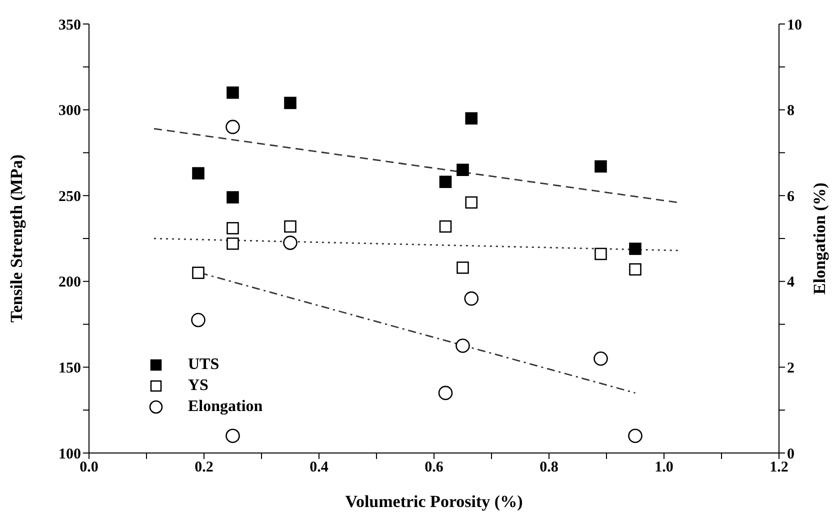 Image resolution: width=833 pixels, height=520 pixels. Describe the element at coordinates (204, 365) in the screenshot. I see `legend-label: UTS` at that location.